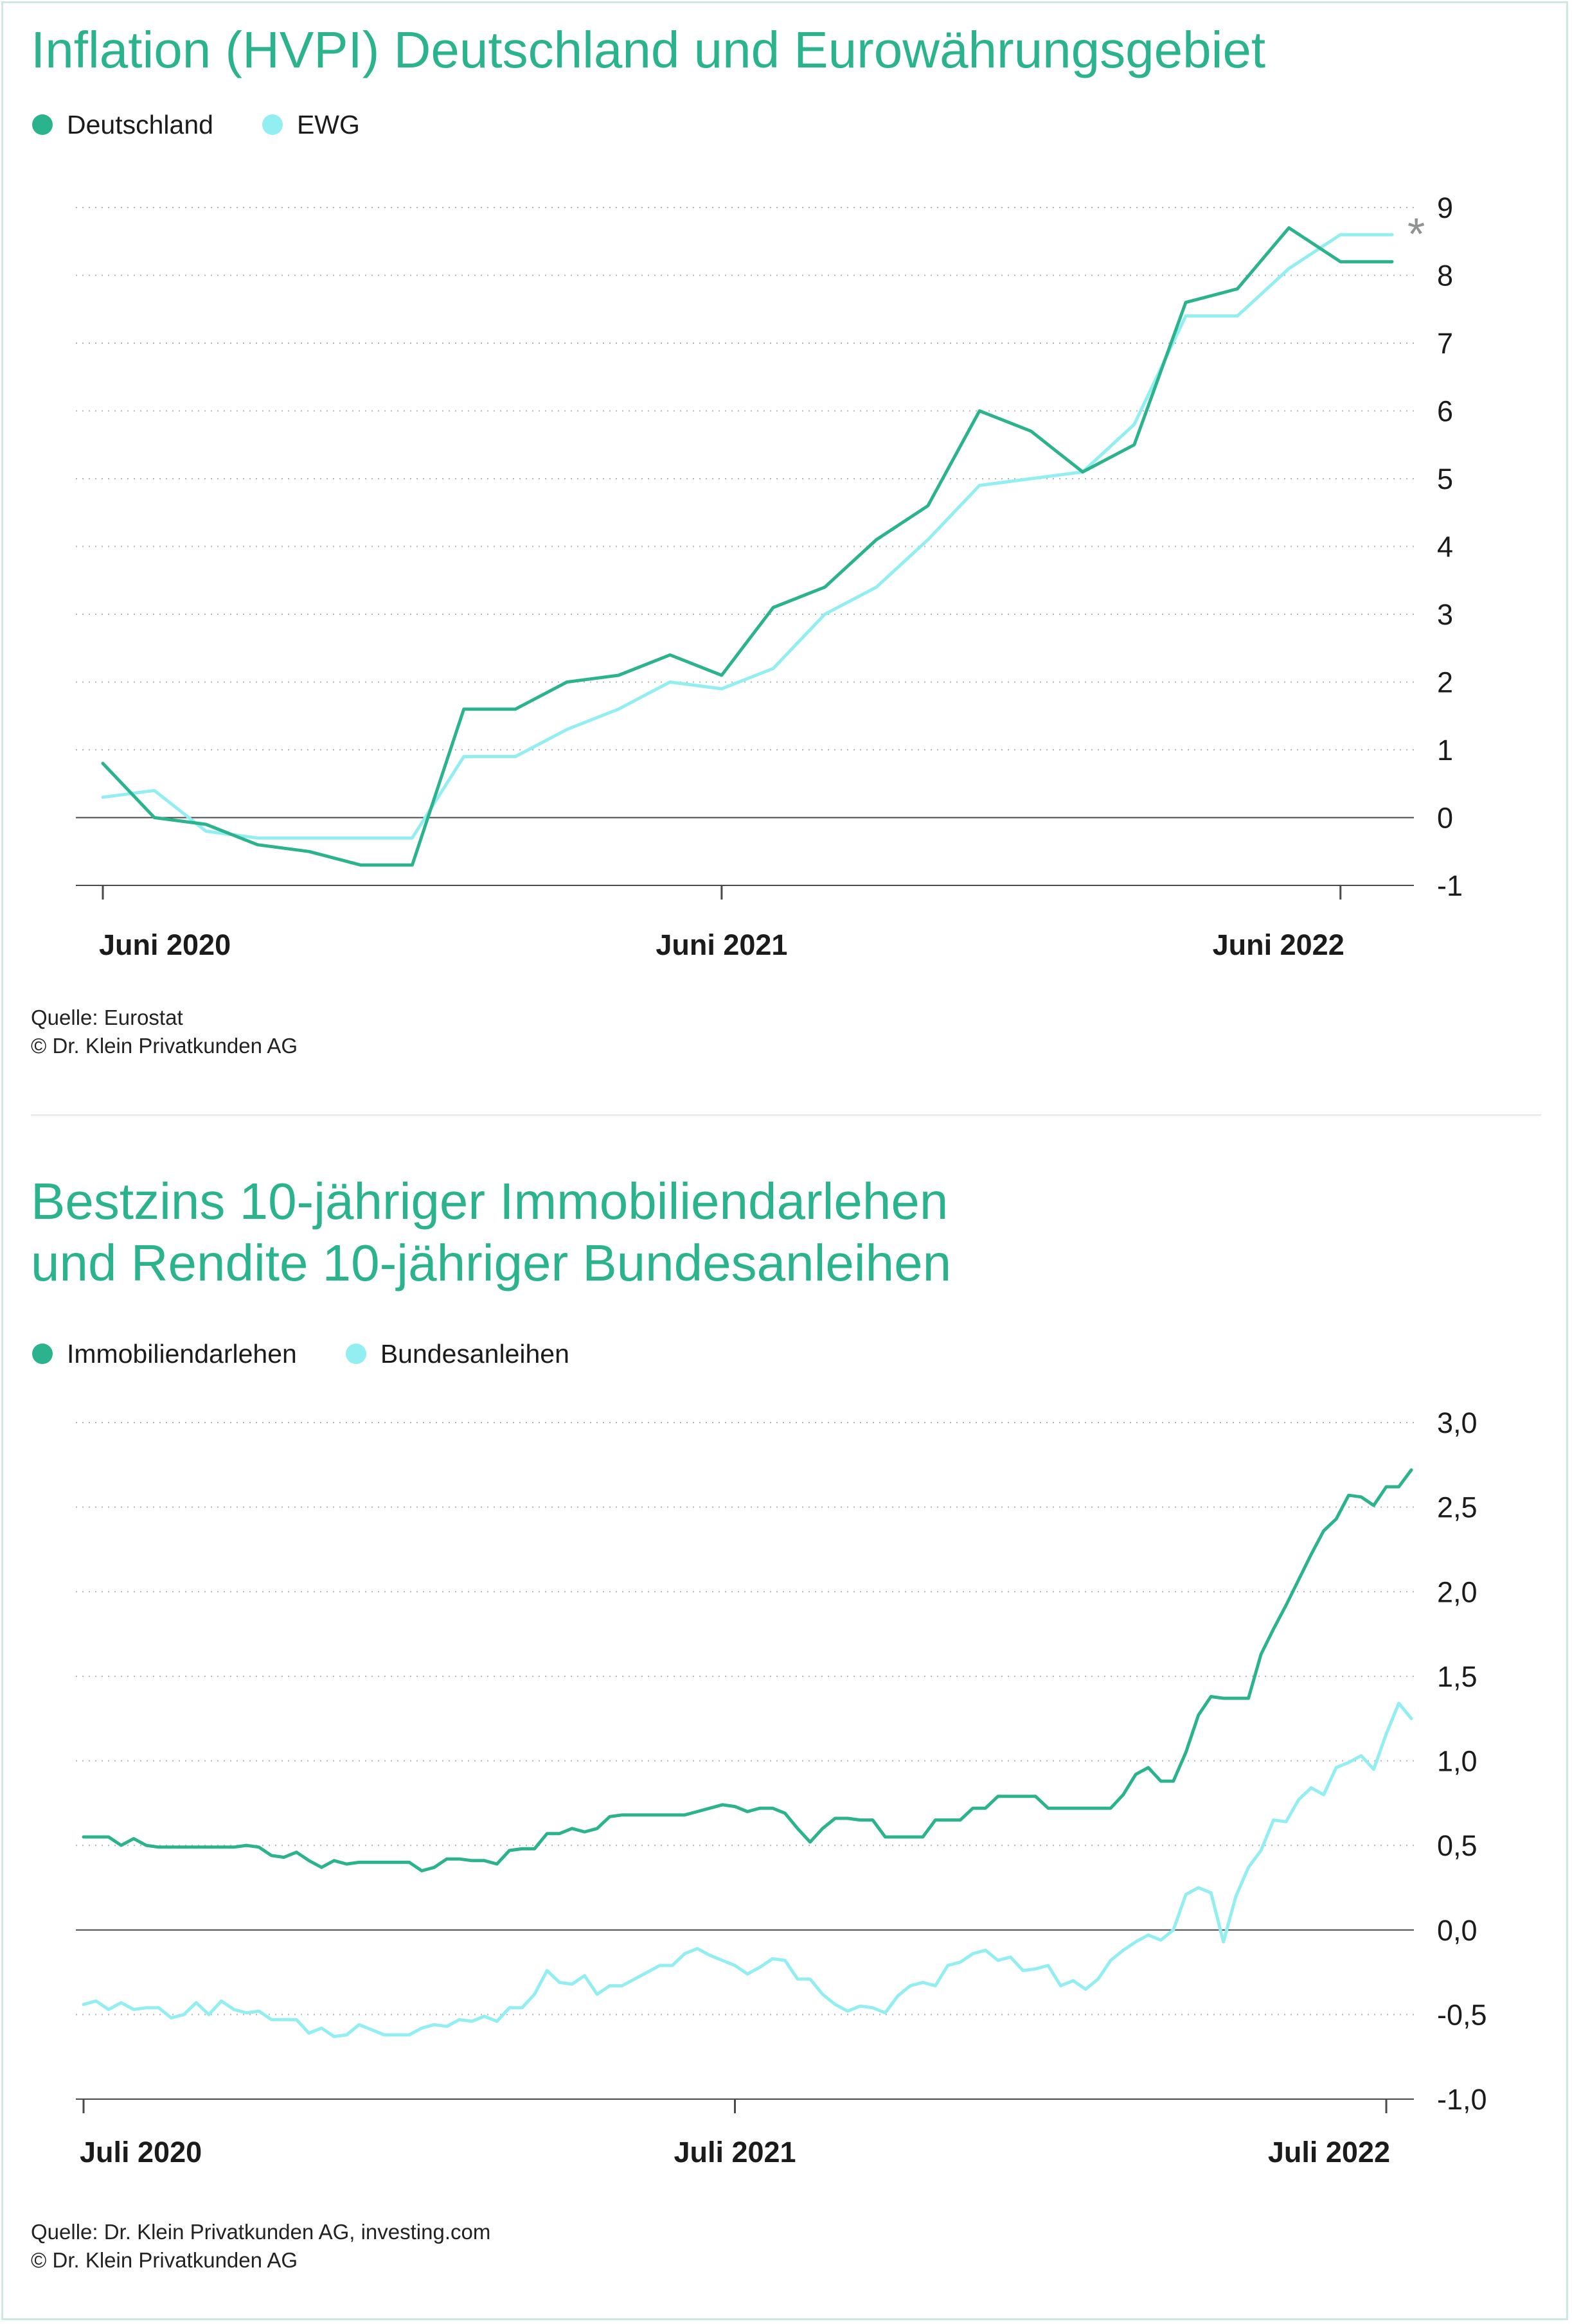 The width and height of the screenshot is (1572, 2324). What do you see at coordinates (1445, 411) in the screenshot?
I see `y-tick-label: 6` at bounding box center [1445, 411].